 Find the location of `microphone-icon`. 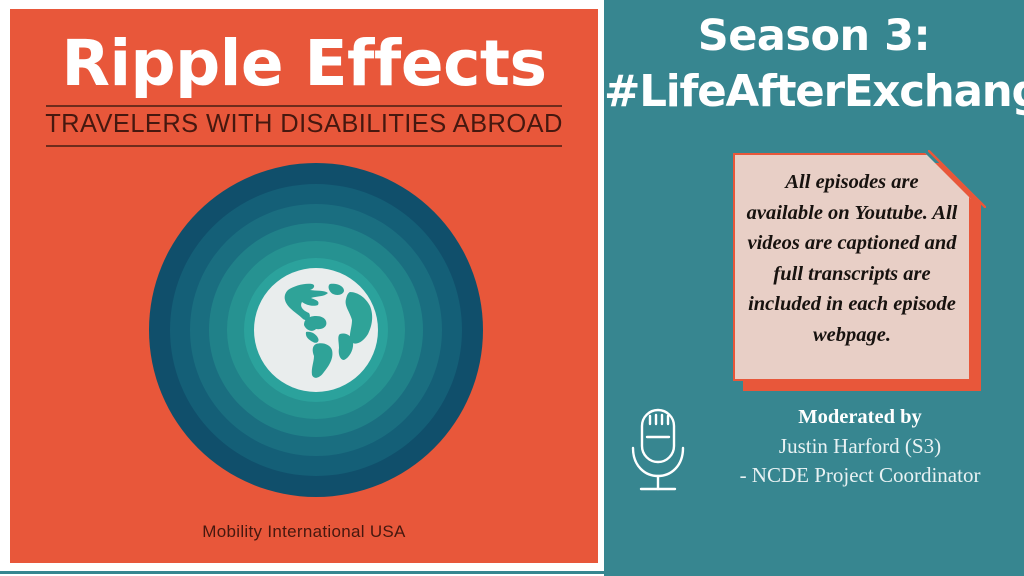

microphone-icon is located at coordinates (658, 449).